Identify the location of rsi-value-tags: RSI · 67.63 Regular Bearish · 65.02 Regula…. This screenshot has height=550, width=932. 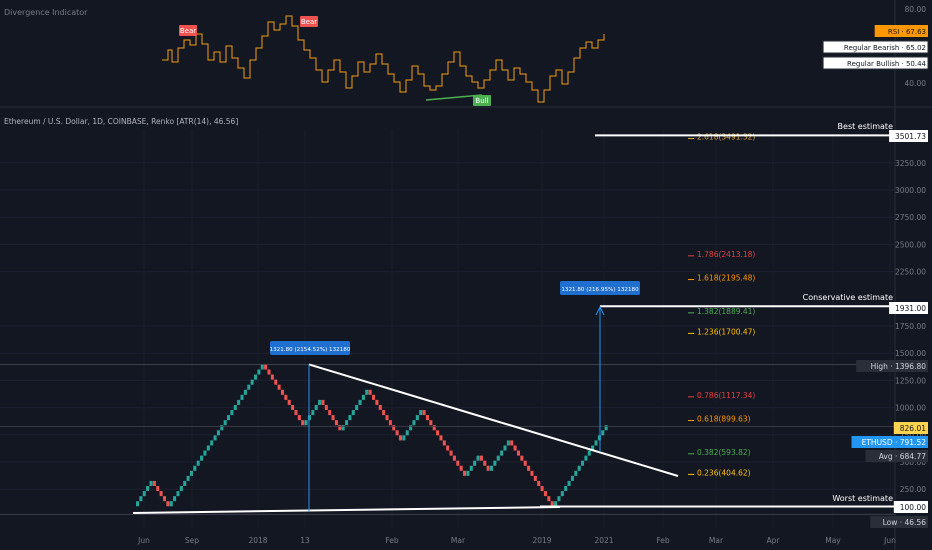
(875, 47).